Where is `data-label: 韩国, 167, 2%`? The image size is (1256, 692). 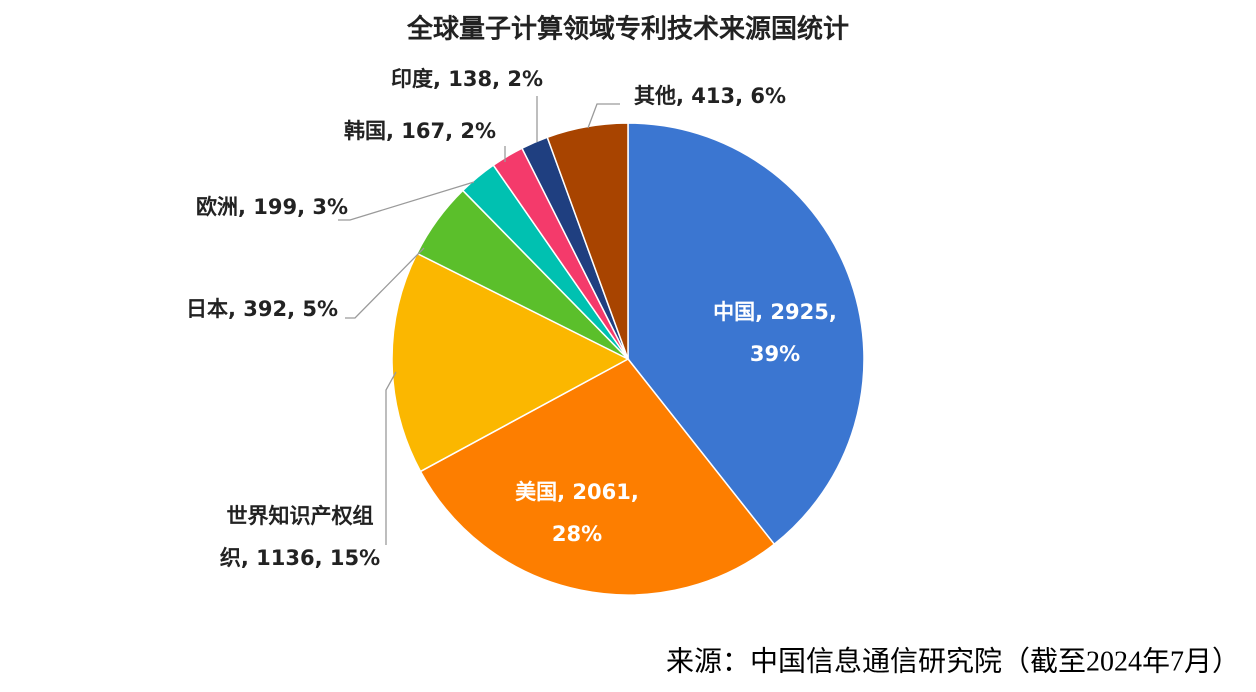 data-label: 韩国, 167, 2% is located at coordinates (420, 131).